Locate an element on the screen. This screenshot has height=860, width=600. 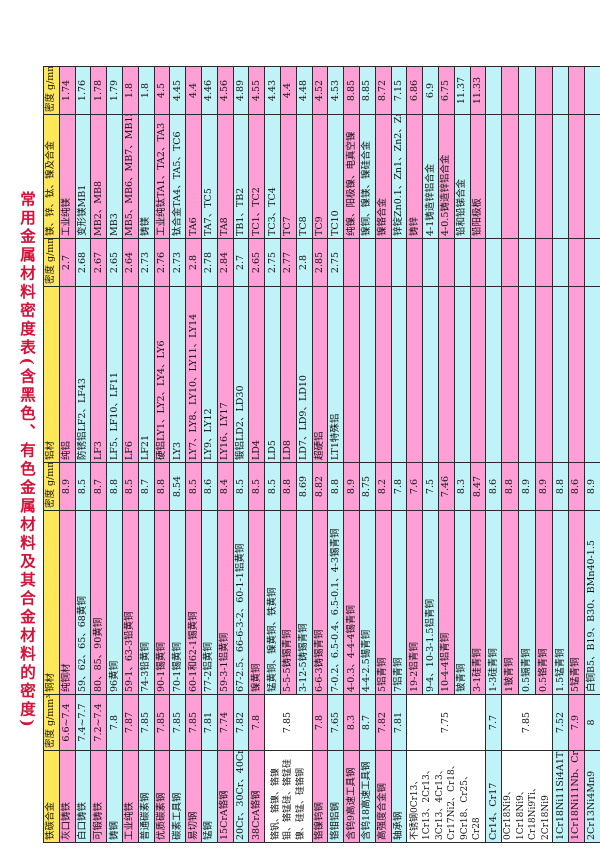
copper-density: 8.54 is located at coordinates (177, 486).